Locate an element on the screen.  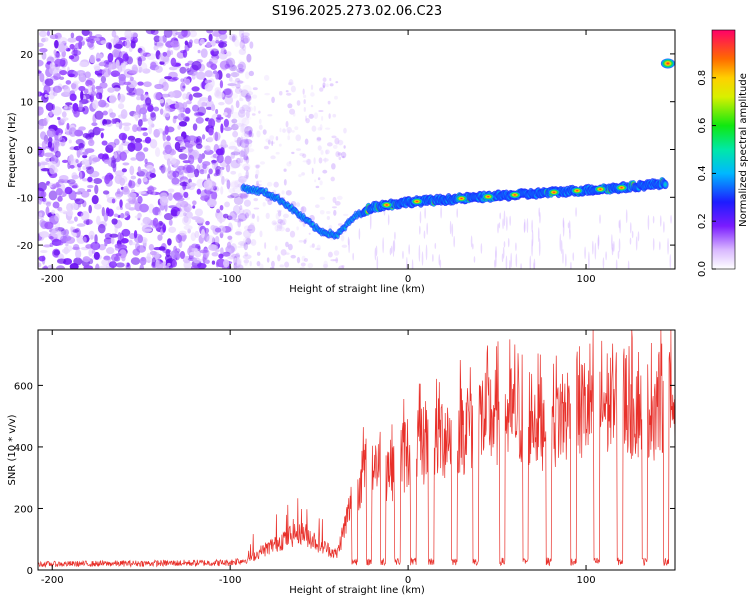
upper-feature is located at coordinates (667, 63).